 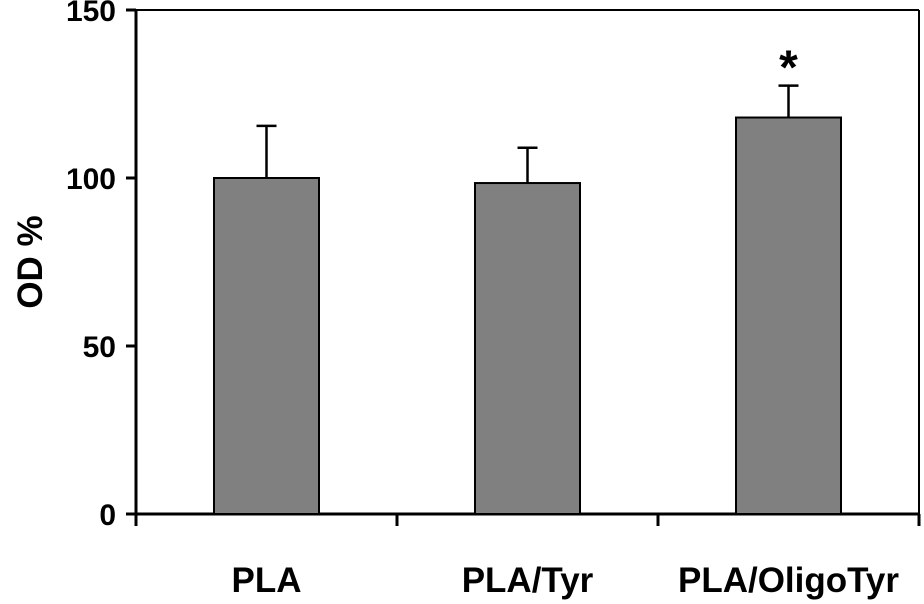 What do you see at coordinates (788, 580) in the screenshot?
I see `x-category-label: PLA/OligoTyr` at bounding box center [788, 580].